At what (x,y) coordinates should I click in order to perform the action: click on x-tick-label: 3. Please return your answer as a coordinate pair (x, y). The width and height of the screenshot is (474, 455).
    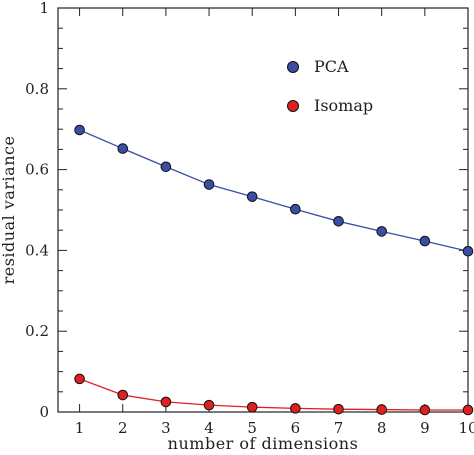
    Looking at the image, I should click on (166, 428).